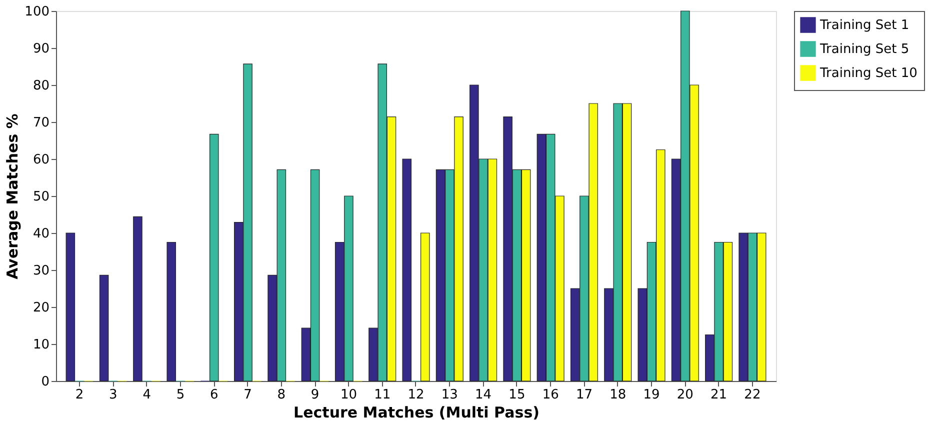  Describe the element at coordinates (449, 395) in the screenshot. I see `x-tick-label: 13` at that location.